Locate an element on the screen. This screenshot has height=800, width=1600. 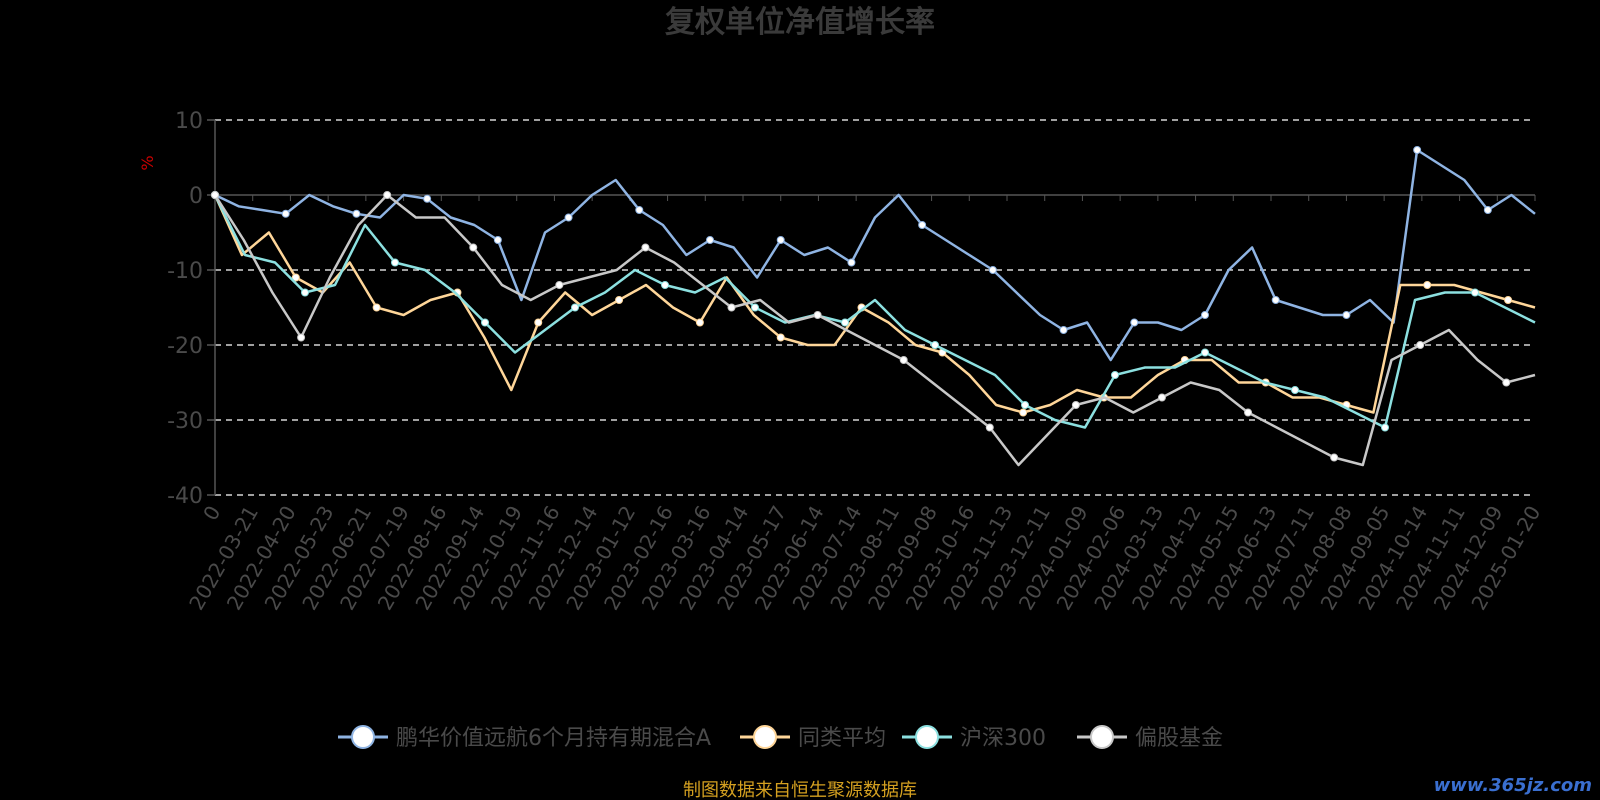
legend-label: 鹏华价值远航6个月持有期混合A is located at coordinates (553, 738).